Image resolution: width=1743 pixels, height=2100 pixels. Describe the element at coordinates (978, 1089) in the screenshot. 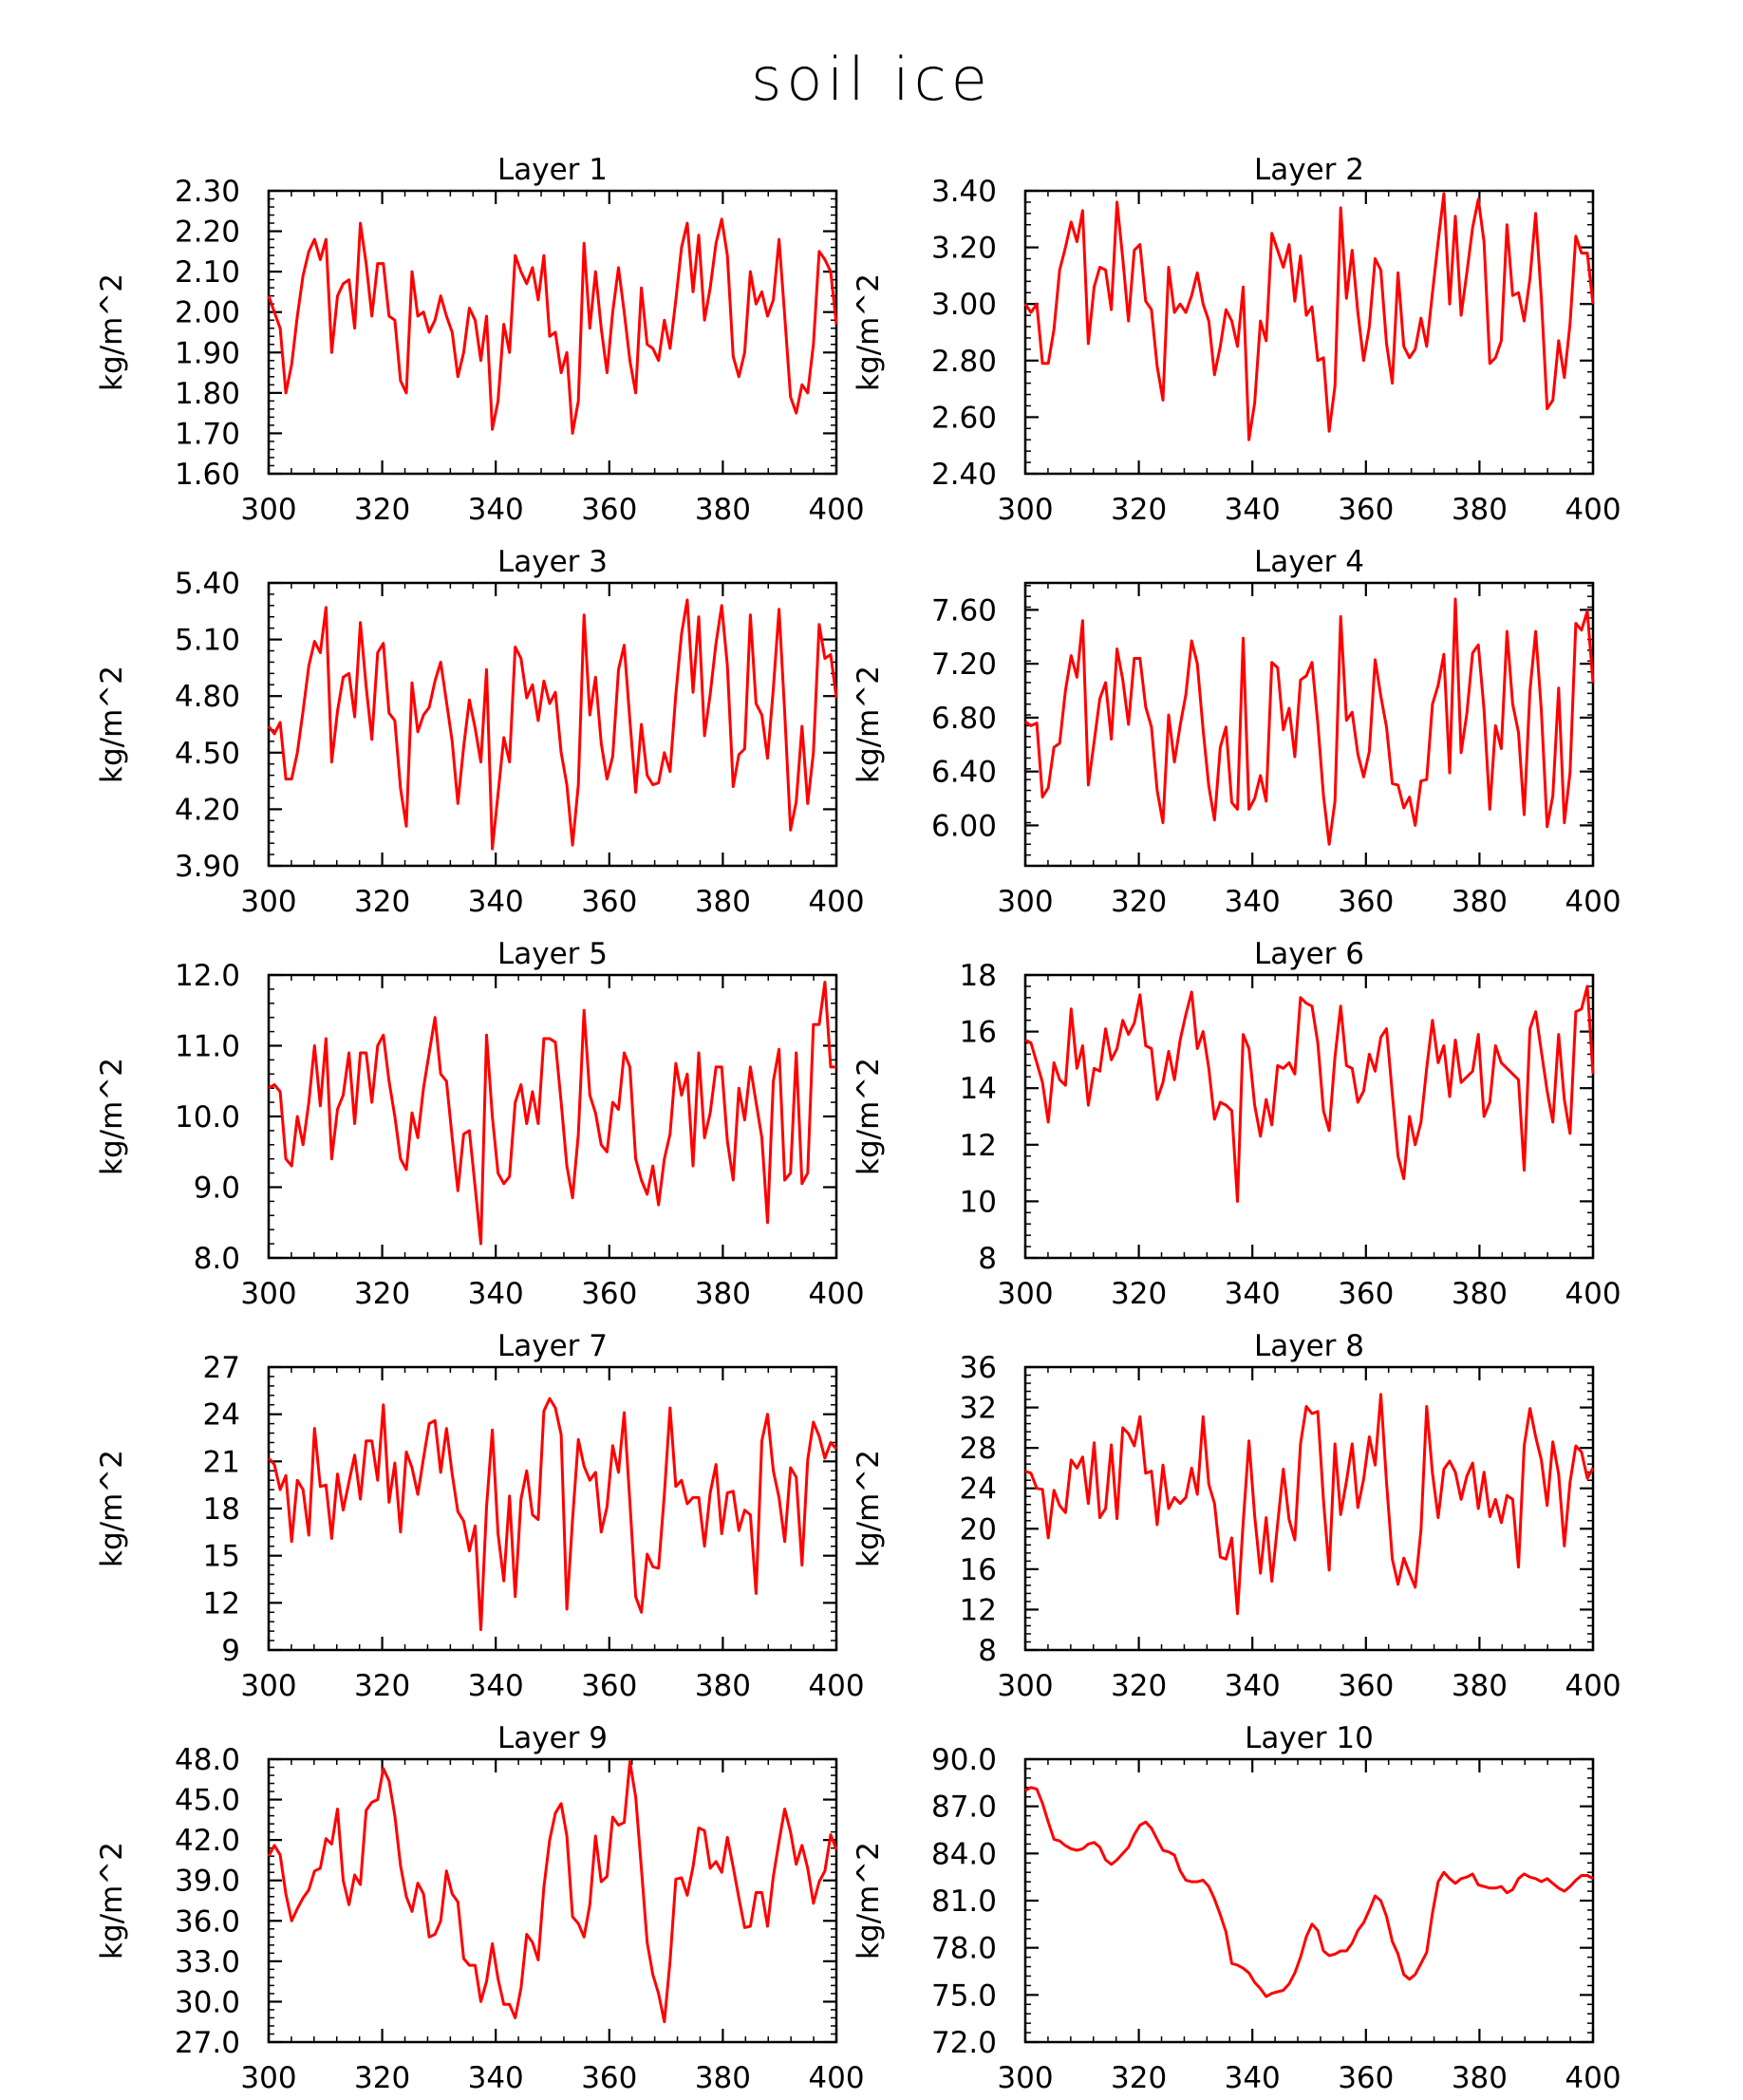

I see `y-tick-label: 14` at that location.